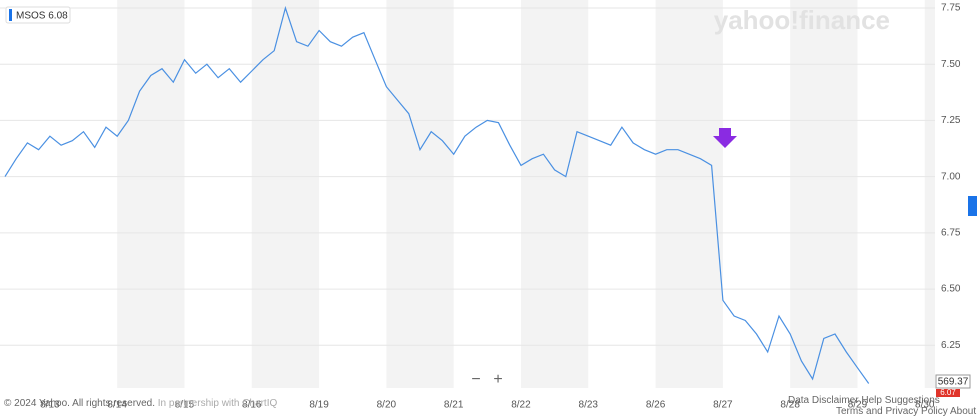 The height and width of the screenshot is (418, 977). Describe the element at coordinates (802, 20) in the screenshot. I see `watermark: yahoo!finance` at that location.